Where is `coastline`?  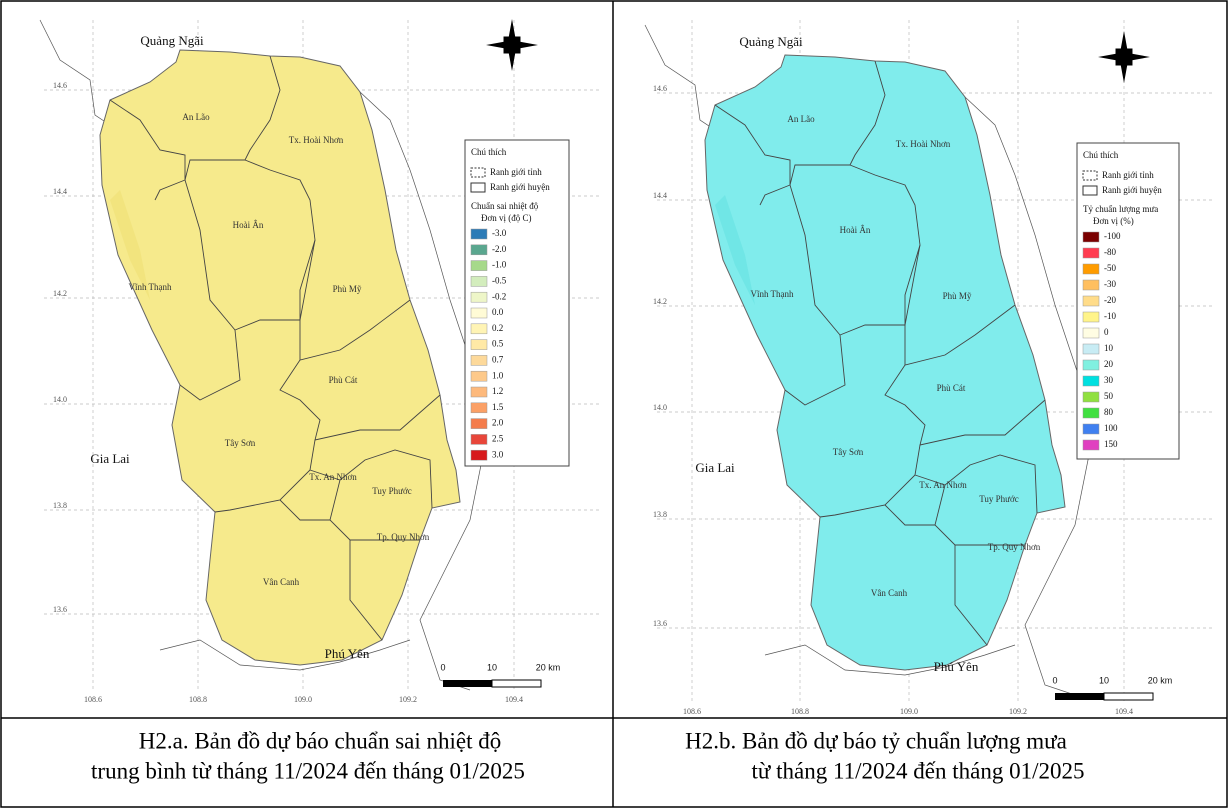
coastline is located at coordinates (890, 660).